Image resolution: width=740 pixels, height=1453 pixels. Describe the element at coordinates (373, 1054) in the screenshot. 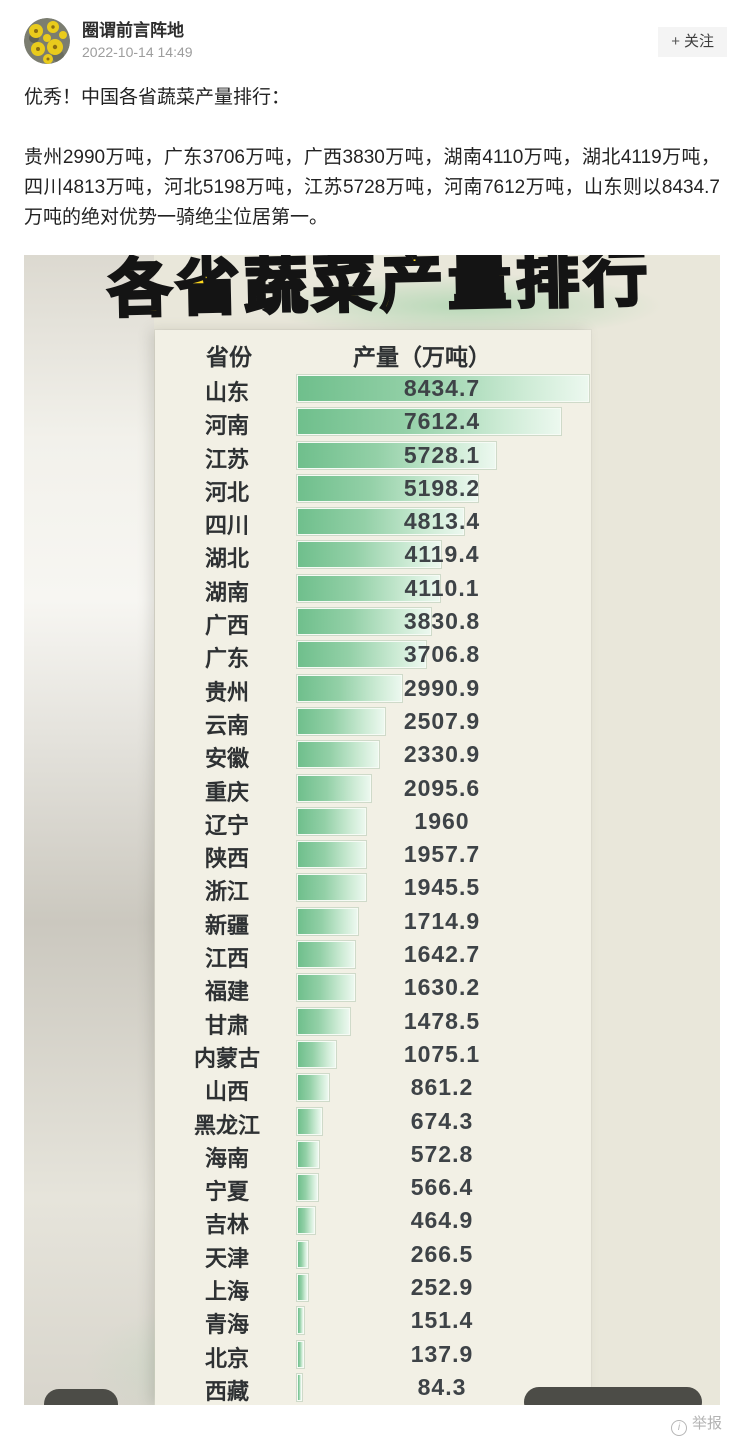

I see `table-row: 内蒙古 1075.1` at that location.